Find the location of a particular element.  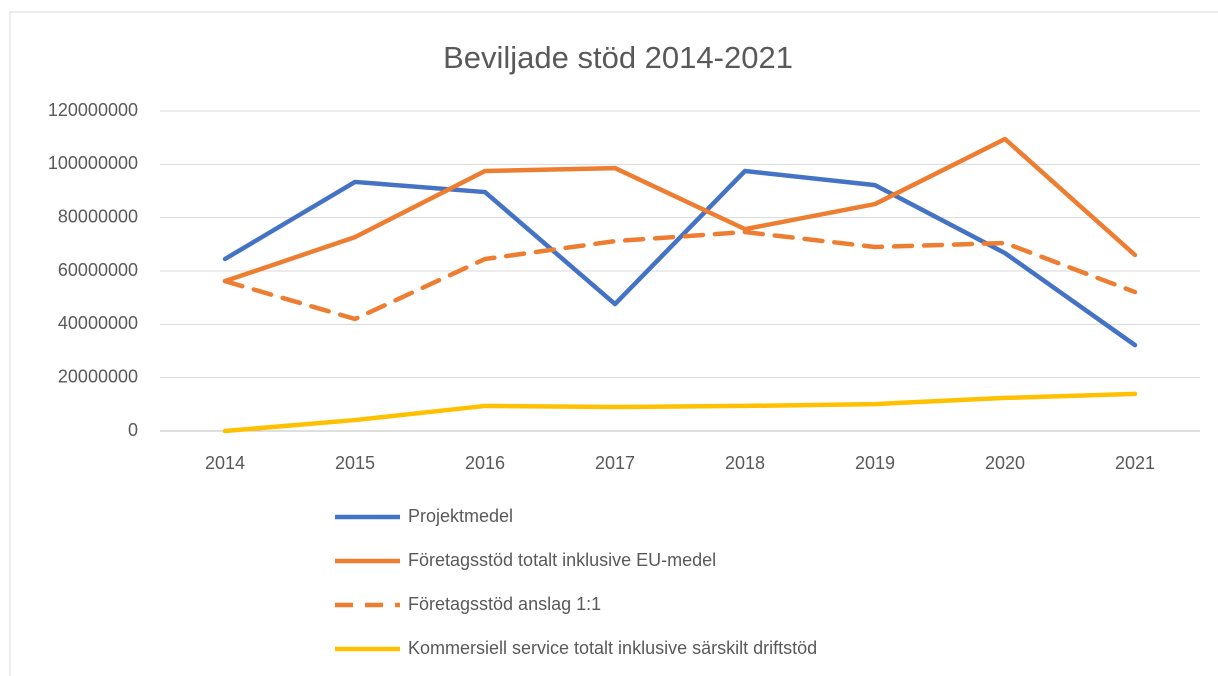

x-tick-label: 2021 is located at coordinates (1135, 463).